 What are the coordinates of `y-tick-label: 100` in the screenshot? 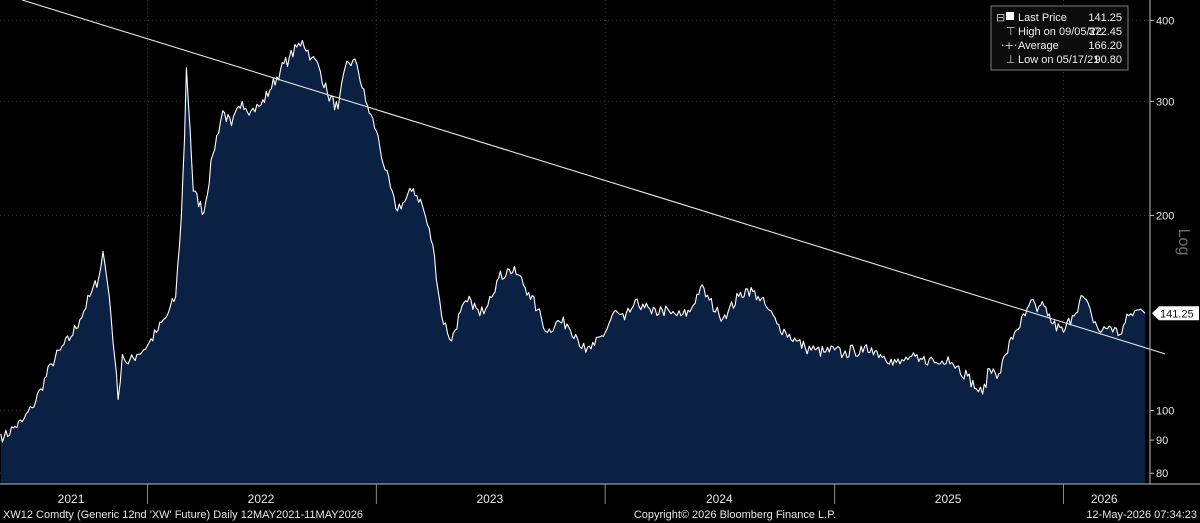 It's located at (1165, 411).